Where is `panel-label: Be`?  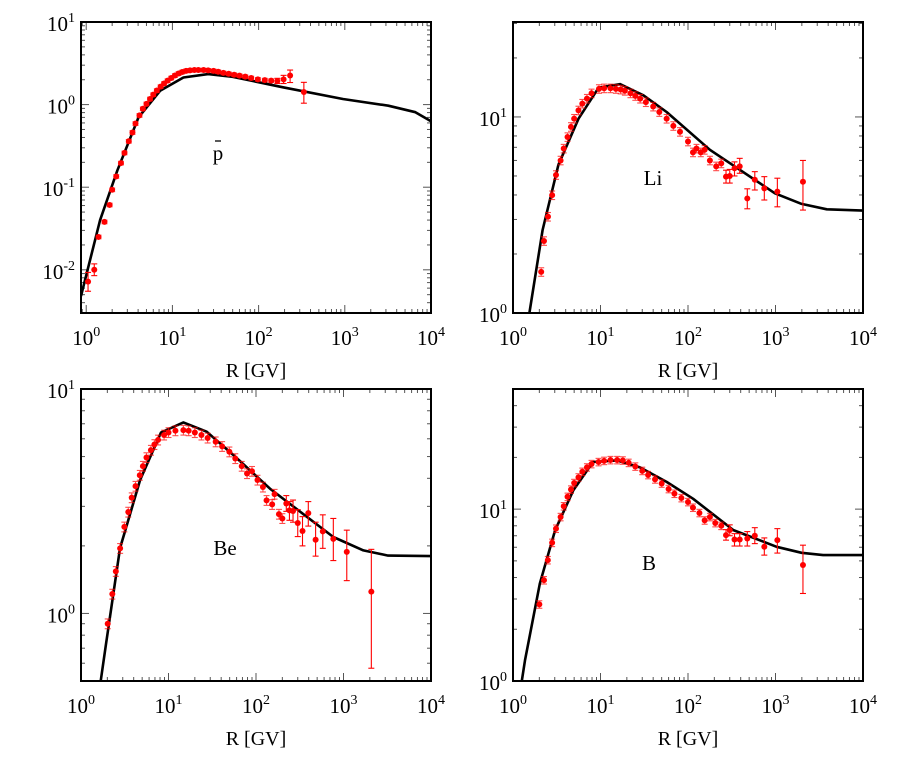 panel-label: Be is located at coordinates (224, 548).